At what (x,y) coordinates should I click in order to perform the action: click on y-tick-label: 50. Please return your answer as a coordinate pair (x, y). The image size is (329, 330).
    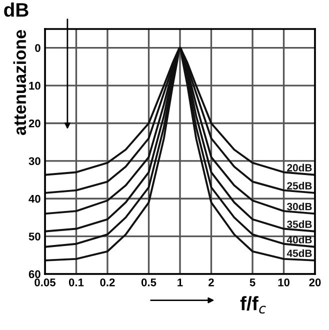
    Looking at the image, I should click on (34, 236).